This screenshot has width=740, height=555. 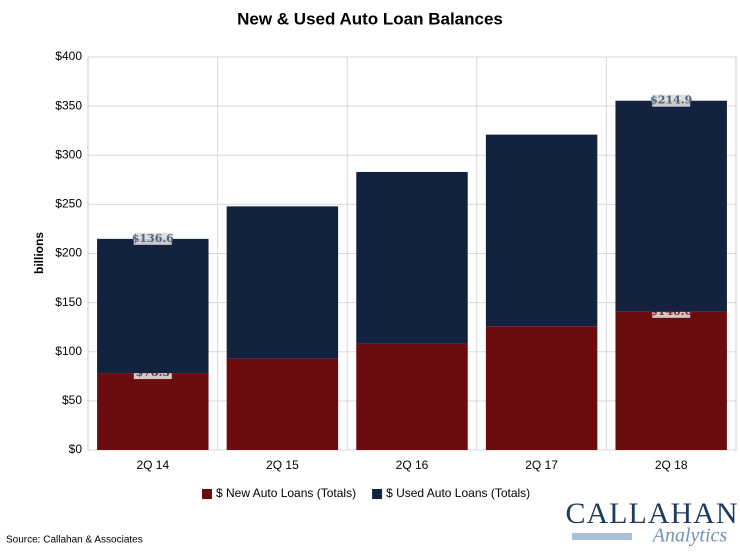 What do you see at coordinates (68, 253) in the screenshot?
I see `y-tick-label: $200` at bounding box center [68, 253].